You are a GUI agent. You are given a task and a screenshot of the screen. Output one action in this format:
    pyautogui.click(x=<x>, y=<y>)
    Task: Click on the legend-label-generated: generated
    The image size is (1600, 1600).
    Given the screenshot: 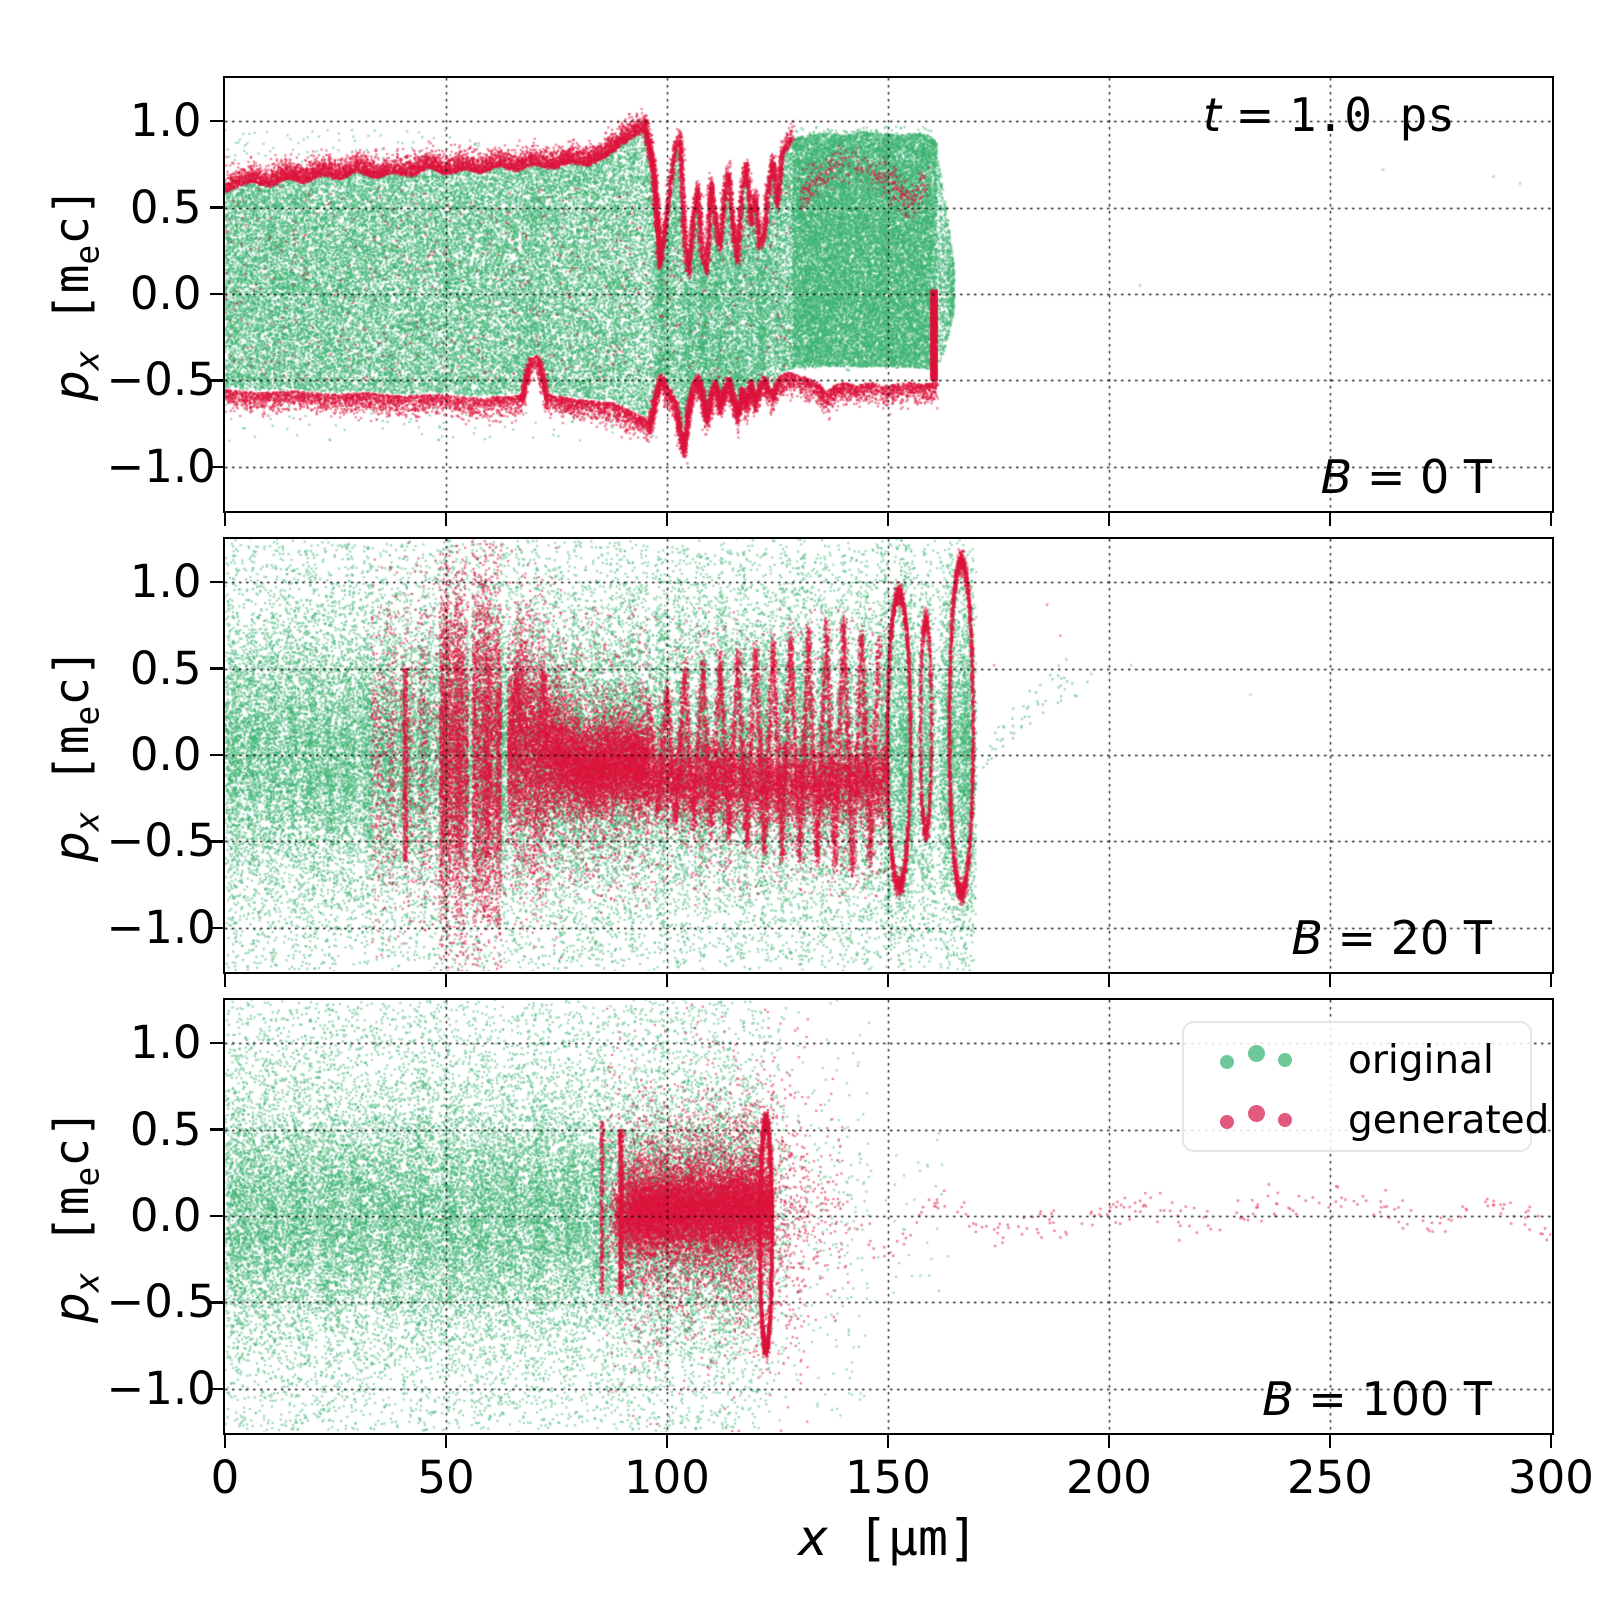 What is the action you would take?
    pyautogui.click(x=1449, y=1120)
    